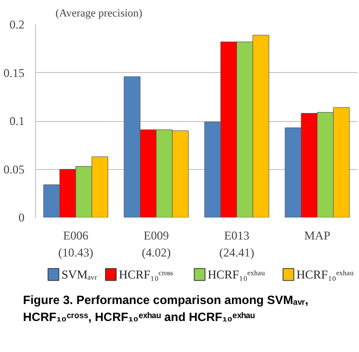 This screenshot has height=352, width=359. I want to click on y-axis-title: (Average precision), so click(99, 14).